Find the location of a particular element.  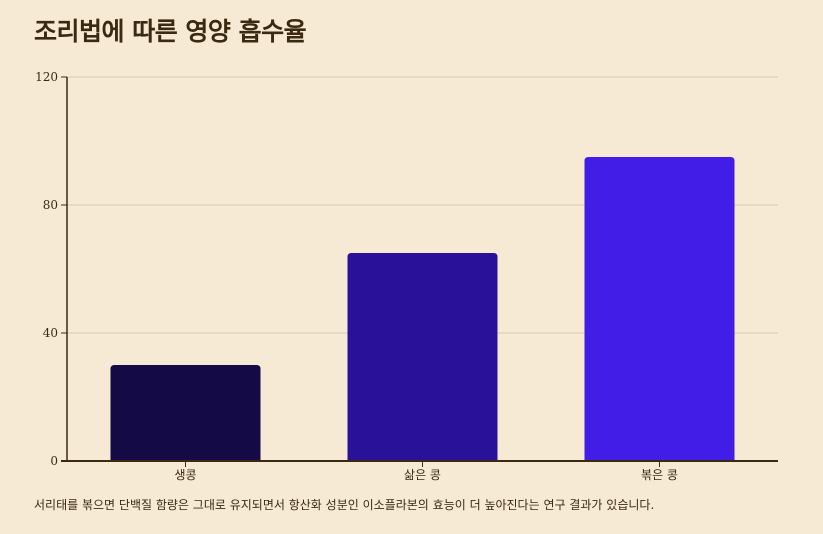

x-tick-label: 삶은 콩 is located at coordinates (422, 475).